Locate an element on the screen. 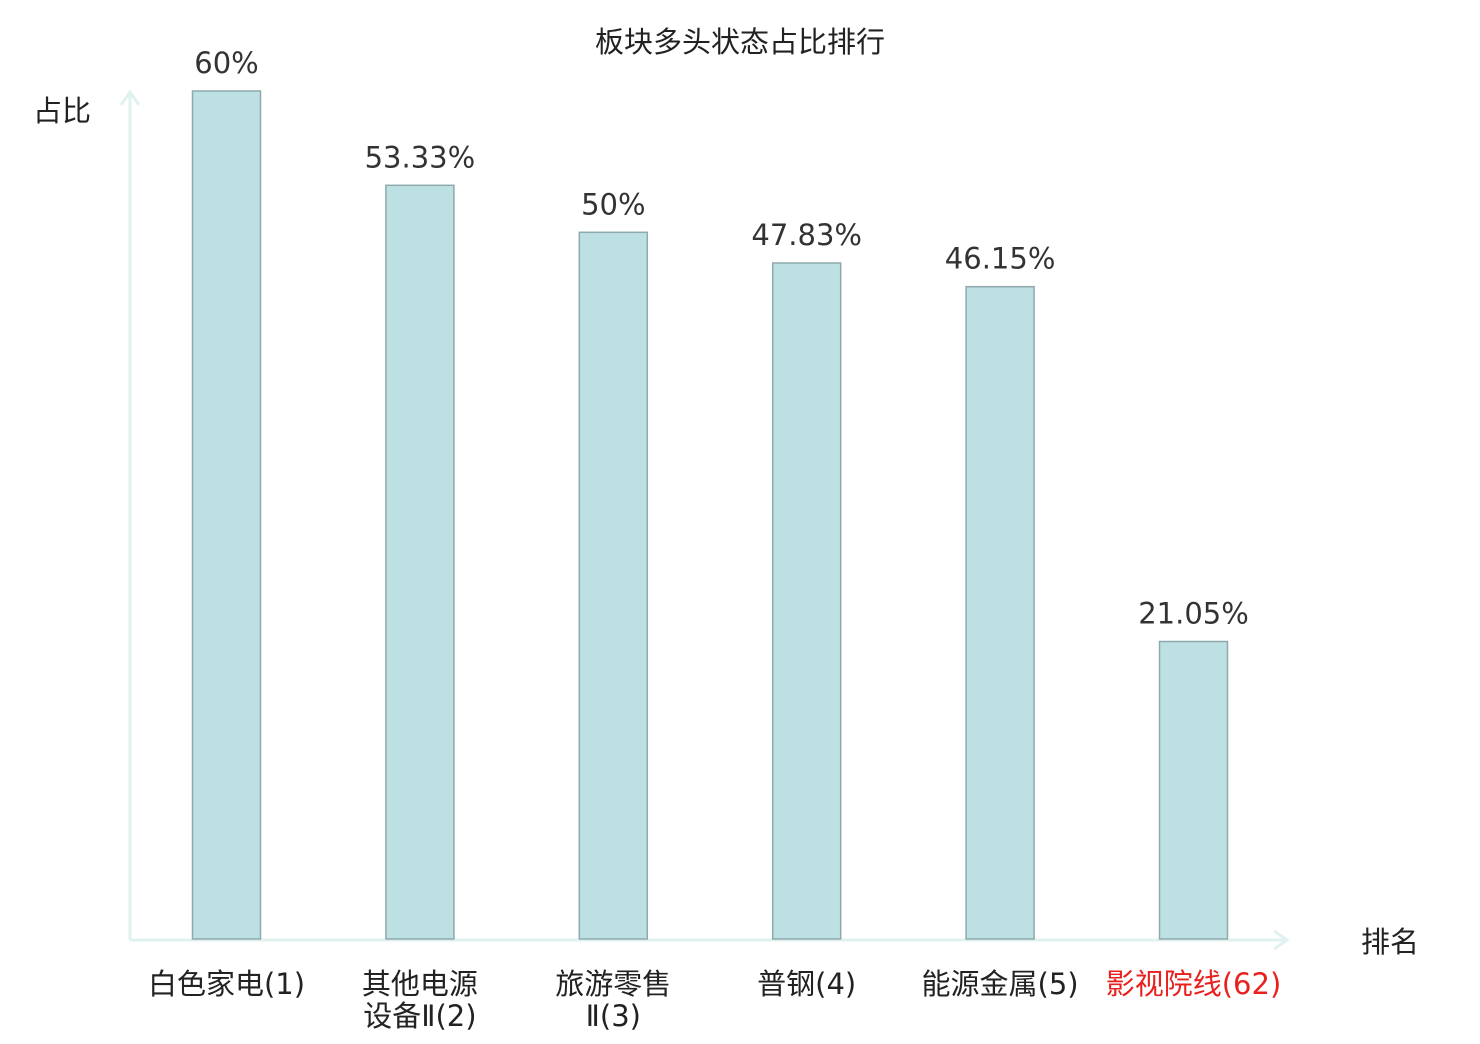 This screenshot has height=1044, width=1480. value-label-2: 53.33% is located at coordinates (420, 157).